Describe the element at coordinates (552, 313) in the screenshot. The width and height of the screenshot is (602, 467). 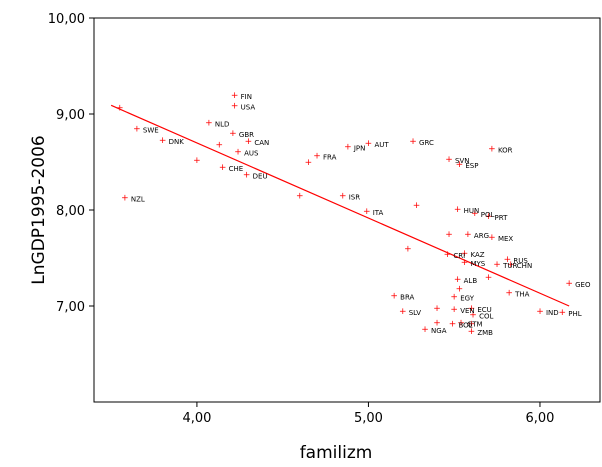
I see `data-point-label: IND` at that location.